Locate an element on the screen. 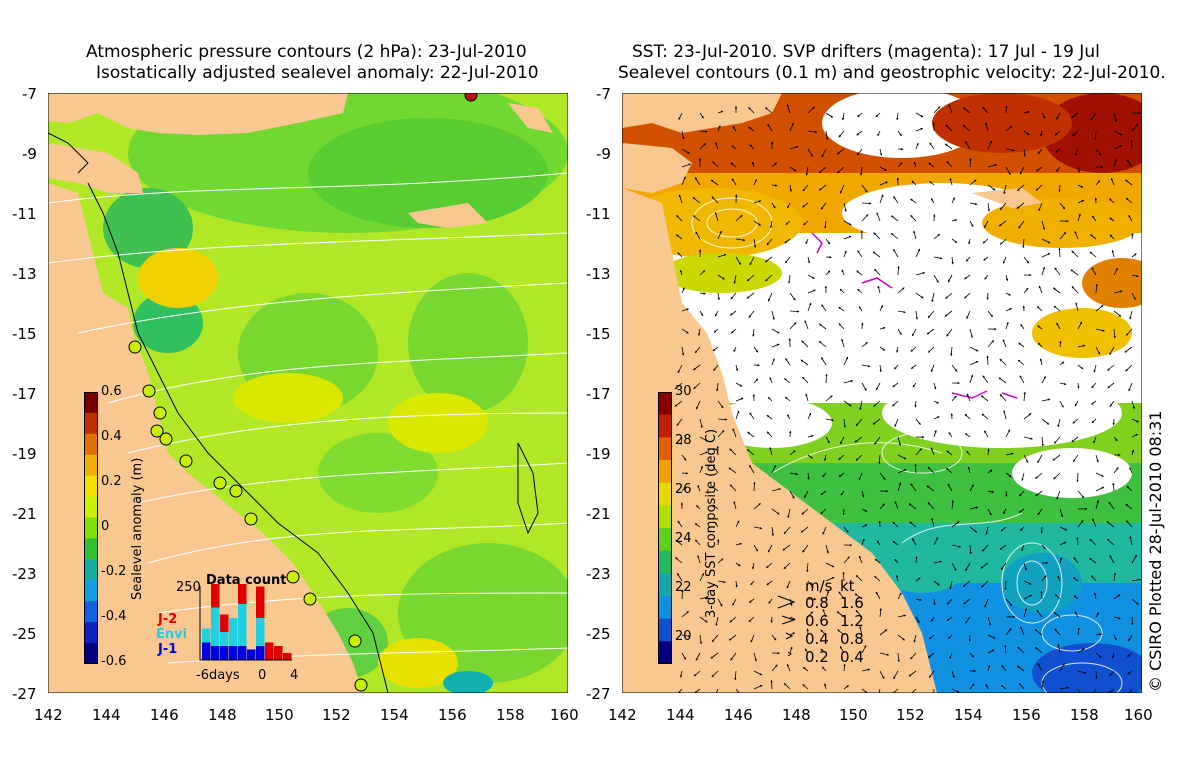 The image size is (1200, 780). left-cb-tick: -0.6 is located at coordinates (114, 661).